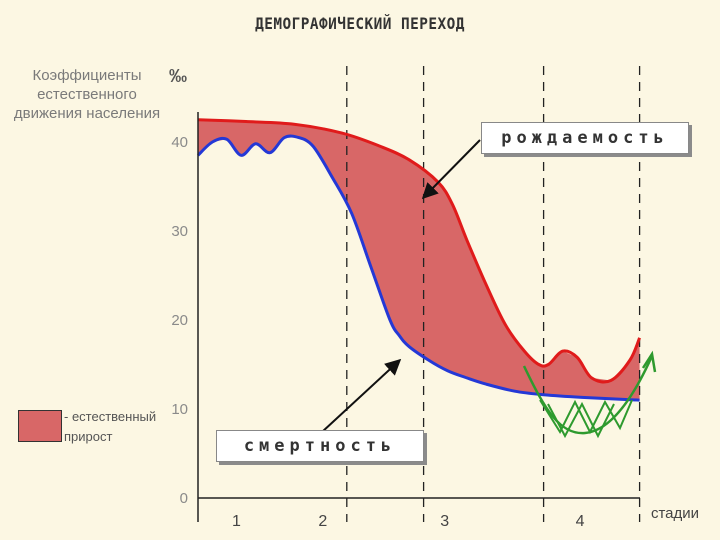 The width and height of the screenshot is (720, 540). Describe the element at coordinates (110, 426) in the screenshot. I see `legend-label-natural-increase: - естественный прирост` at that location.